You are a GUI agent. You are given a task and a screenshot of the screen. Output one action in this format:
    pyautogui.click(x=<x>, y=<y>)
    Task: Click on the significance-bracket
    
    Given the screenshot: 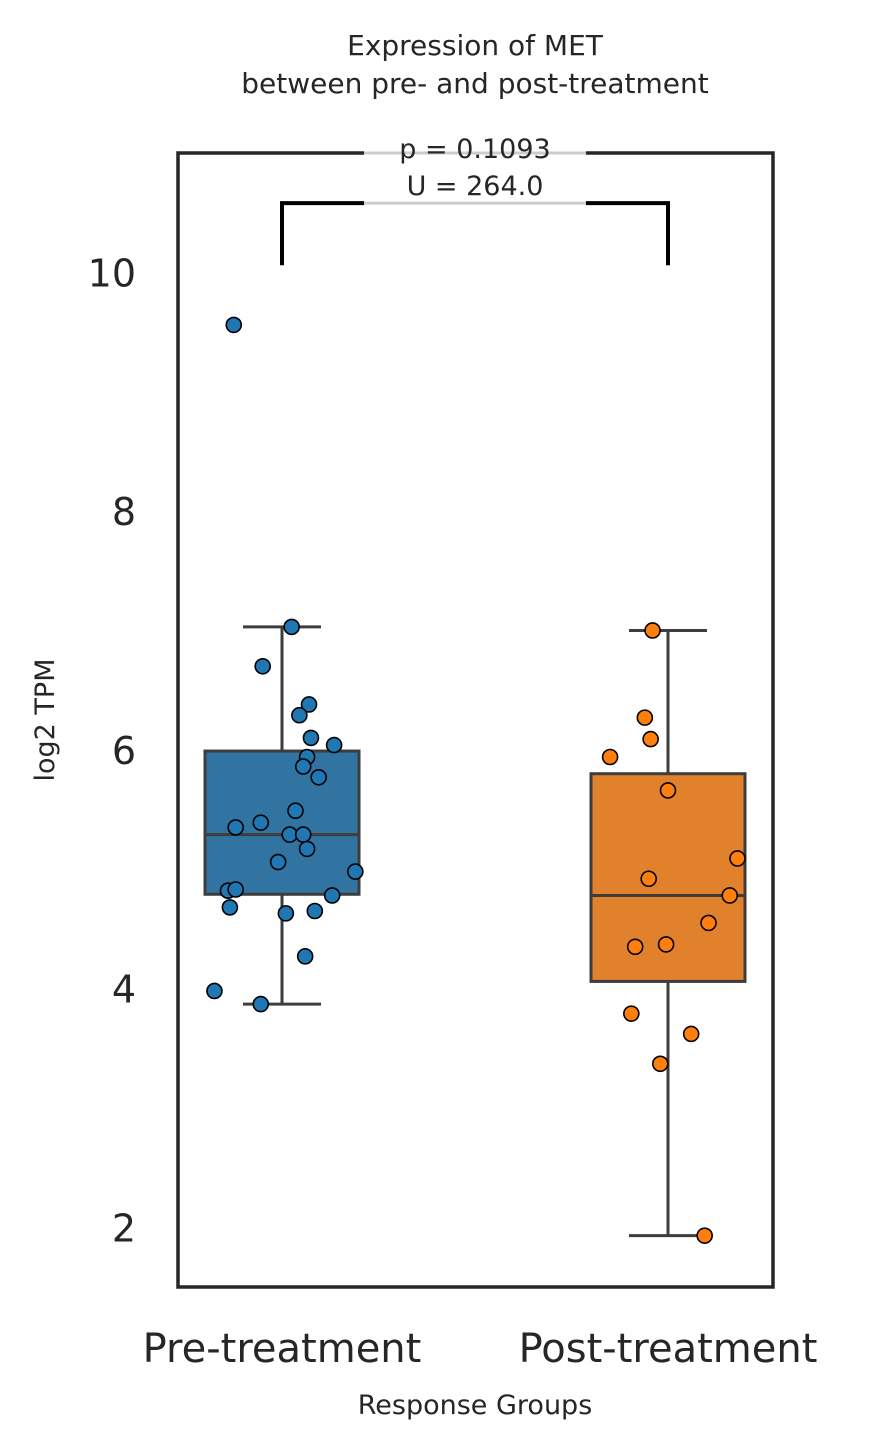 What is the action you would take?
    pyautogui.click(x=475, y=233)
    